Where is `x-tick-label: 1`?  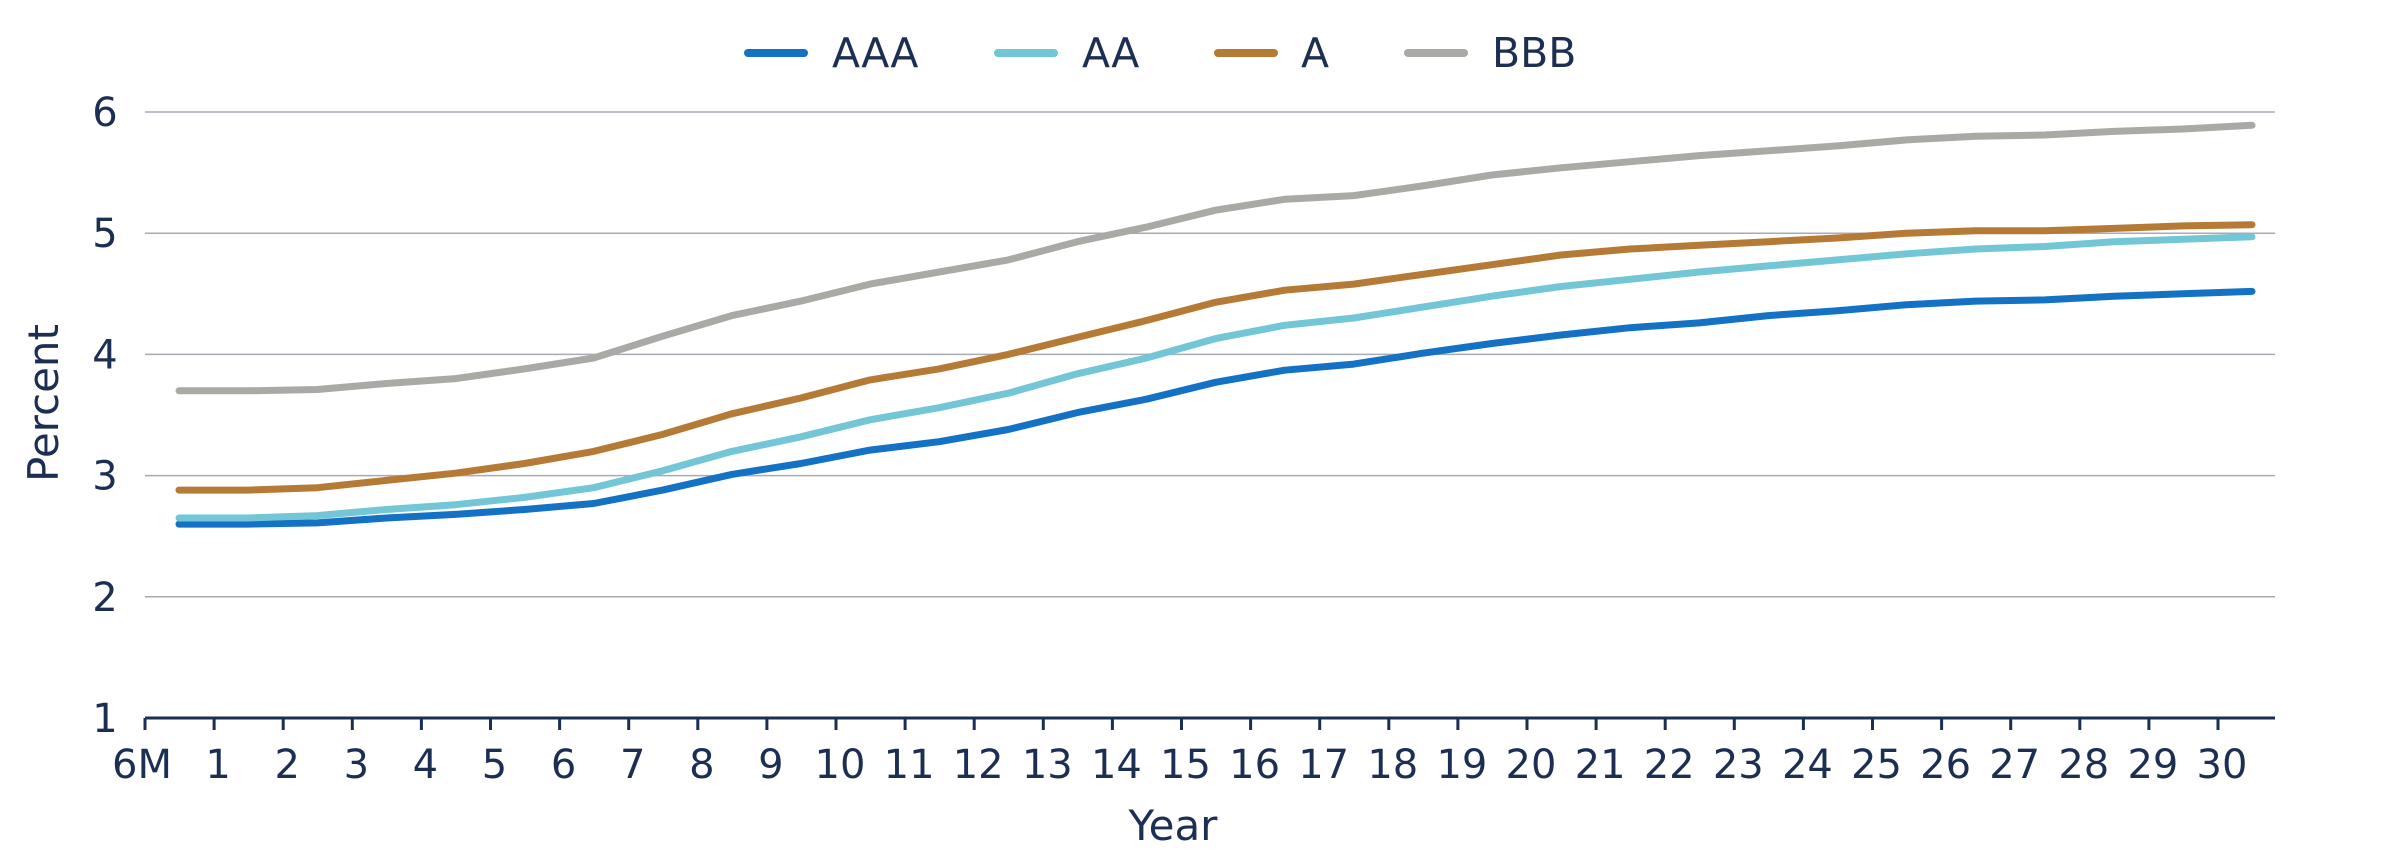 x-tick-label: 1 is located at coordinates (217, 765).